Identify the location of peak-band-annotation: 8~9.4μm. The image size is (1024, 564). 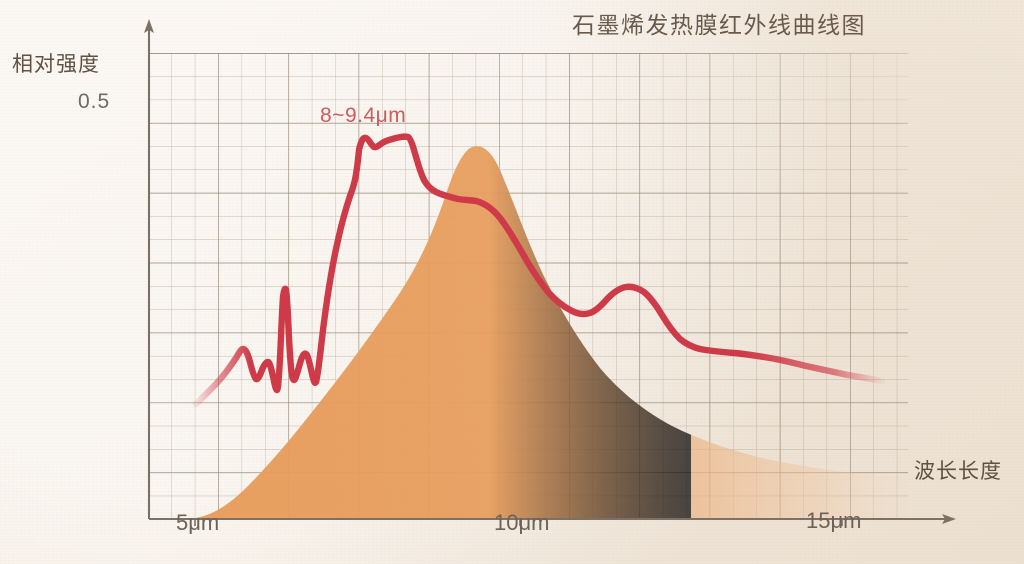
(363, 115).